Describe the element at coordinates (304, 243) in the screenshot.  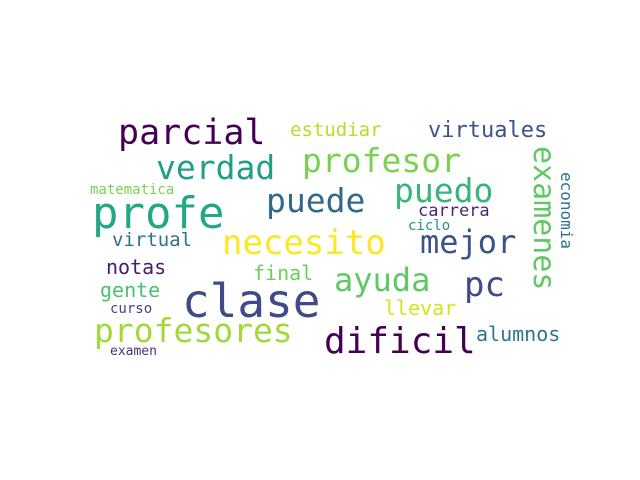
I see `word-necesito: necesito` at that location.